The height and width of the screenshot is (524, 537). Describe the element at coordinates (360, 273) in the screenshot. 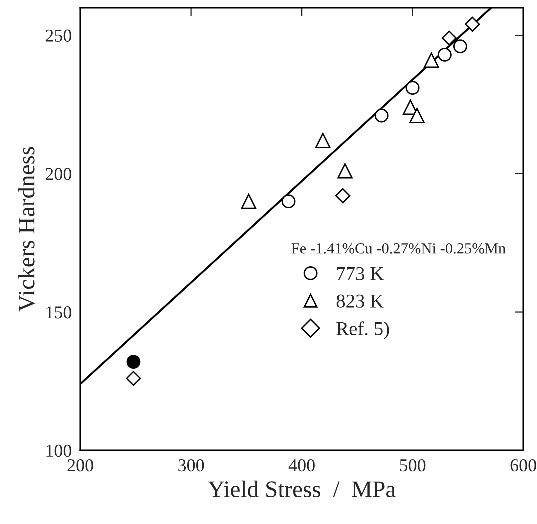

I see `legend-label: 773 K` at that location.